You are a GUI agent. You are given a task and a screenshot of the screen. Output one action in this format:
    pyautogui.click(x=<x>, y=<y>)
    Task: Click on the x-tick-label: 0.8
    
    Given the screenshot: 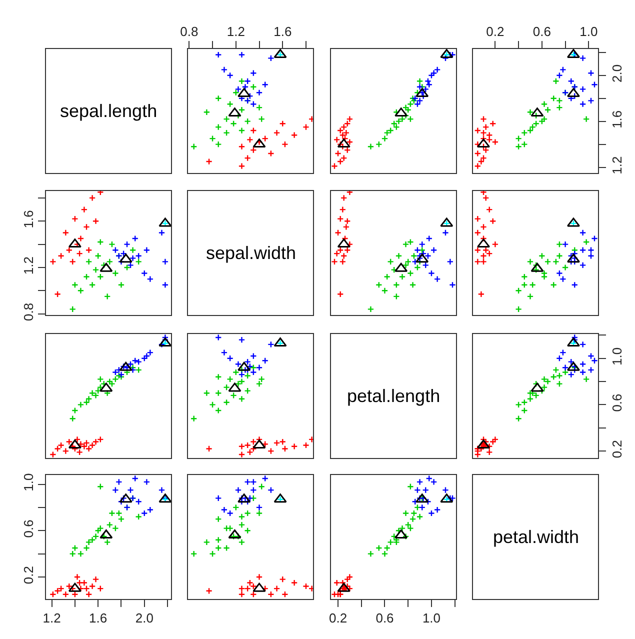 What is the action you would take?
    pyautogui.click(x=189, y=31)
    